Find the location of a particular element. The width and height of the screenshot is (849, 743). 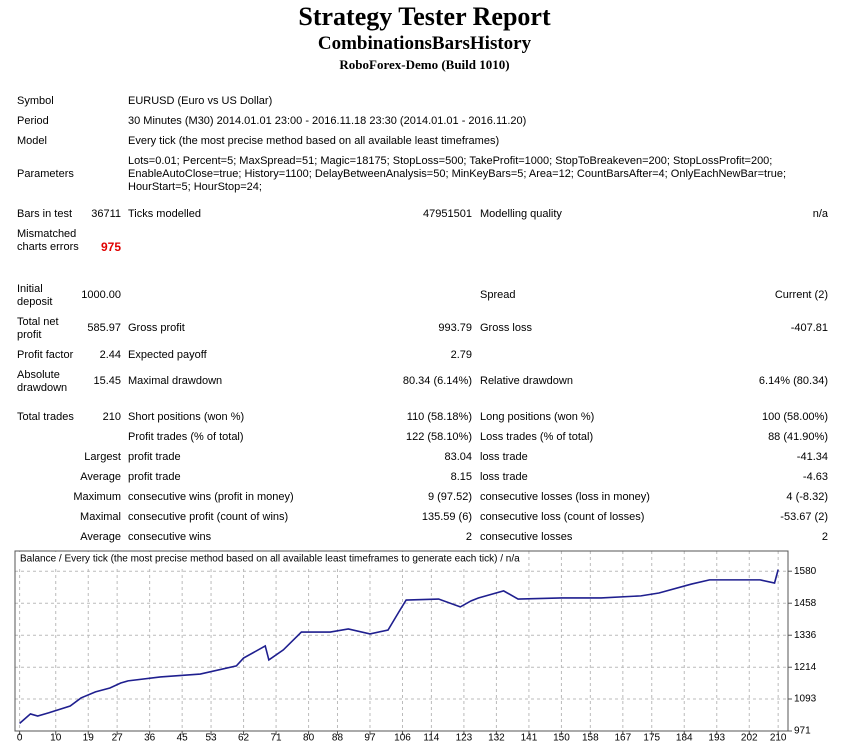

cell: Gross profit is located at coordinates (156, 328).